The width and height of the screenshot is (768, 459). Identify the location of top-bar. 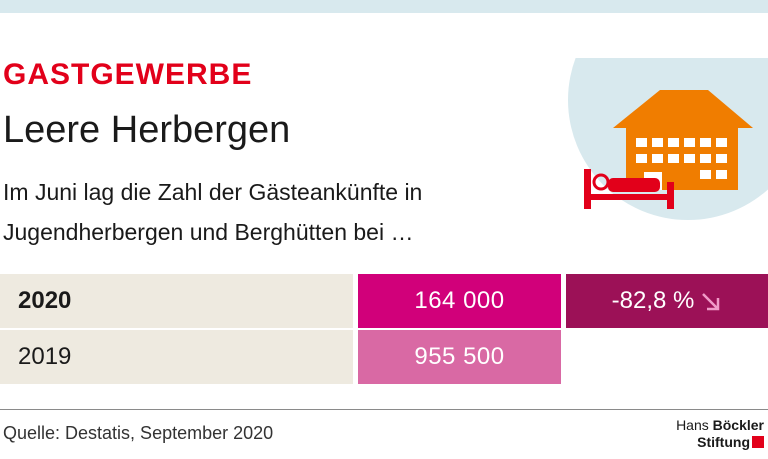
(384, 6).